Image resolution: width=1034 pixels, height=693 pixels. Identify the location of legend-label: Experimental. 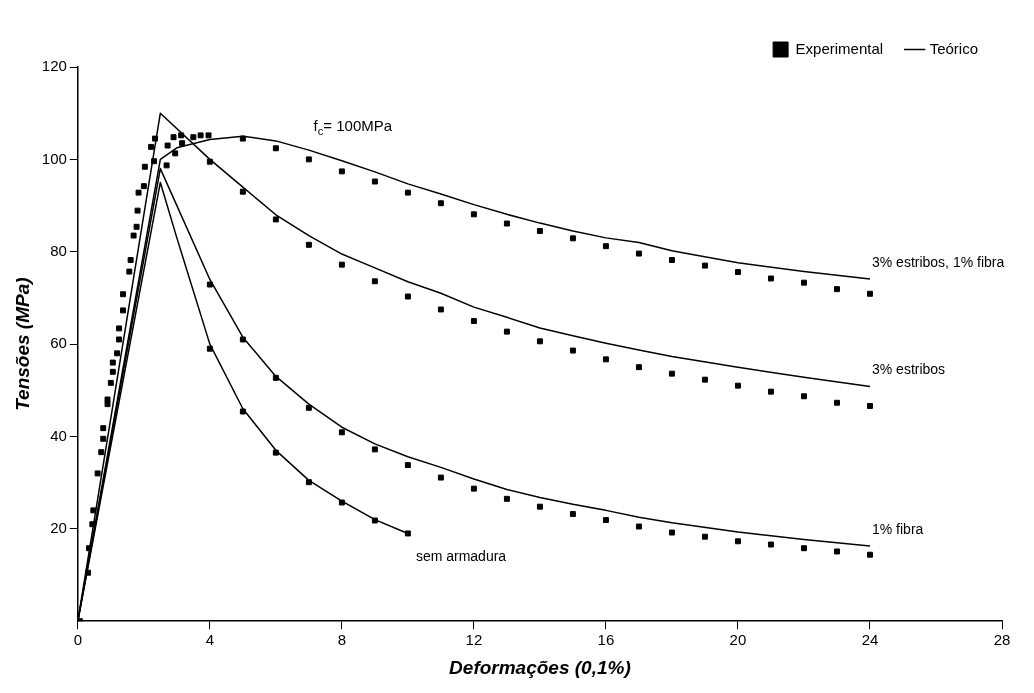
(839, 48).